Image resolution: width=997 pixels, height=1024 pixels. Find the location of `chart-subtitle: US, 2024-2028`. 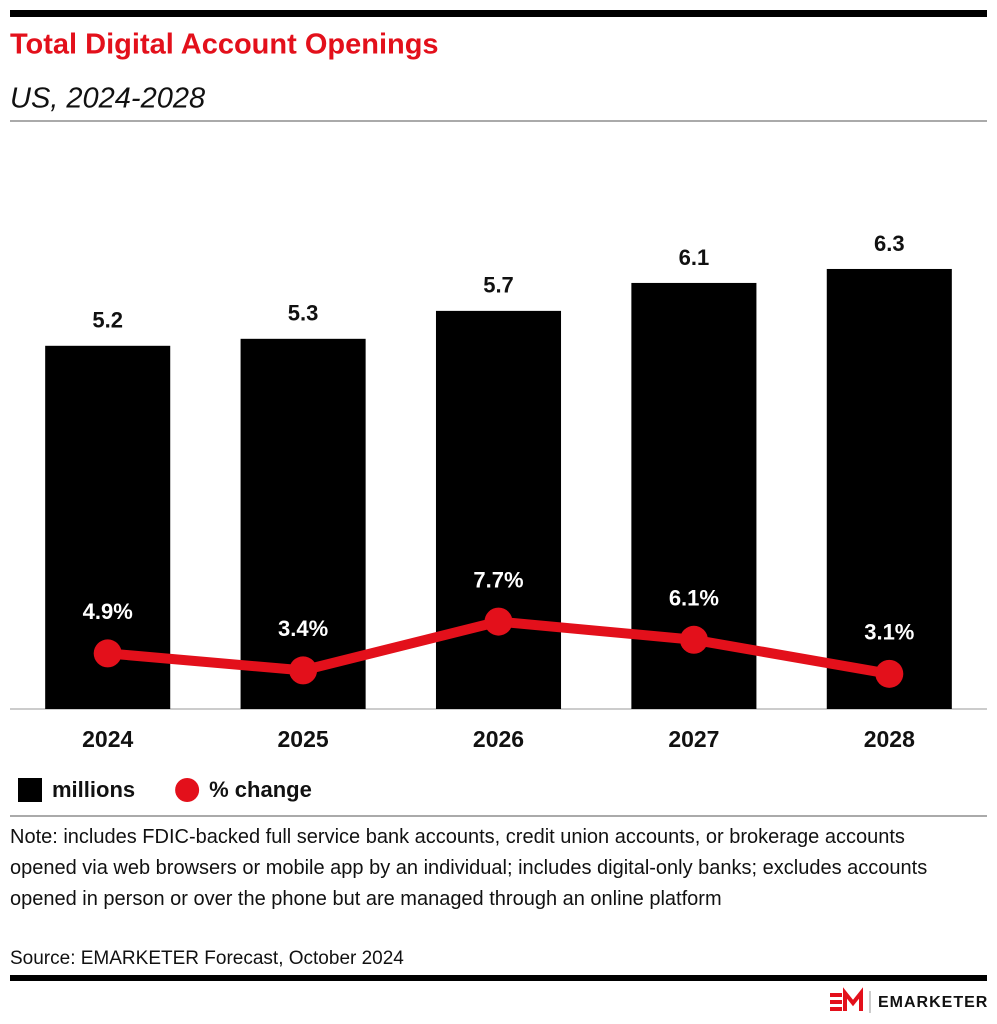

chart-subtitle: US, 2024-2028 is located at coordinates (107, 99).